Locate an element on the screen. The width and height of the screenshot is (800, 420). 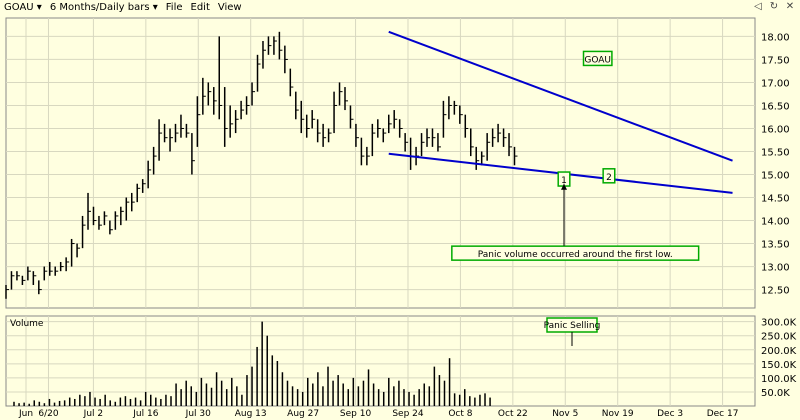
x-tick-label: Aug 13 is located at coordinates (251, 414).